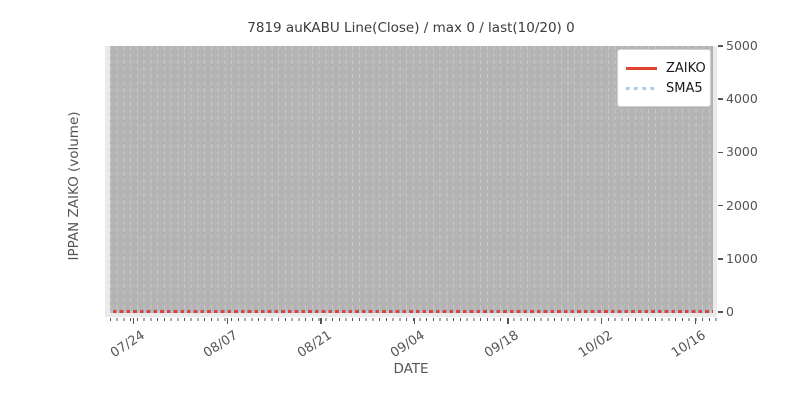 This screenshot has width=800, height=400. I want to click on y-tick-label: 0, so click(730, 311).